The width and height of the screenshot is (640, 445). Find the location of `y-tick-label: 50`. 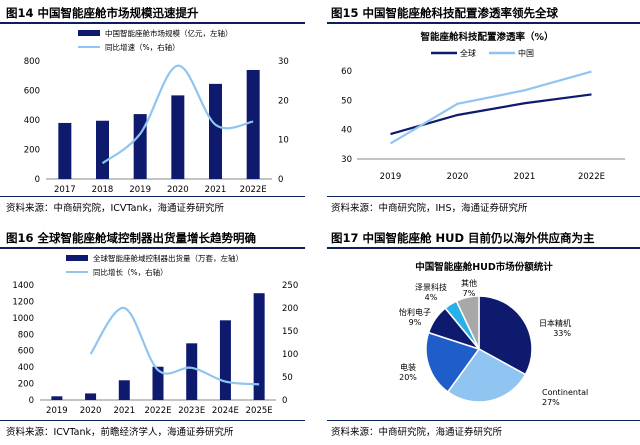

y-tick-label: 50 is located at coordinates (346, 101).